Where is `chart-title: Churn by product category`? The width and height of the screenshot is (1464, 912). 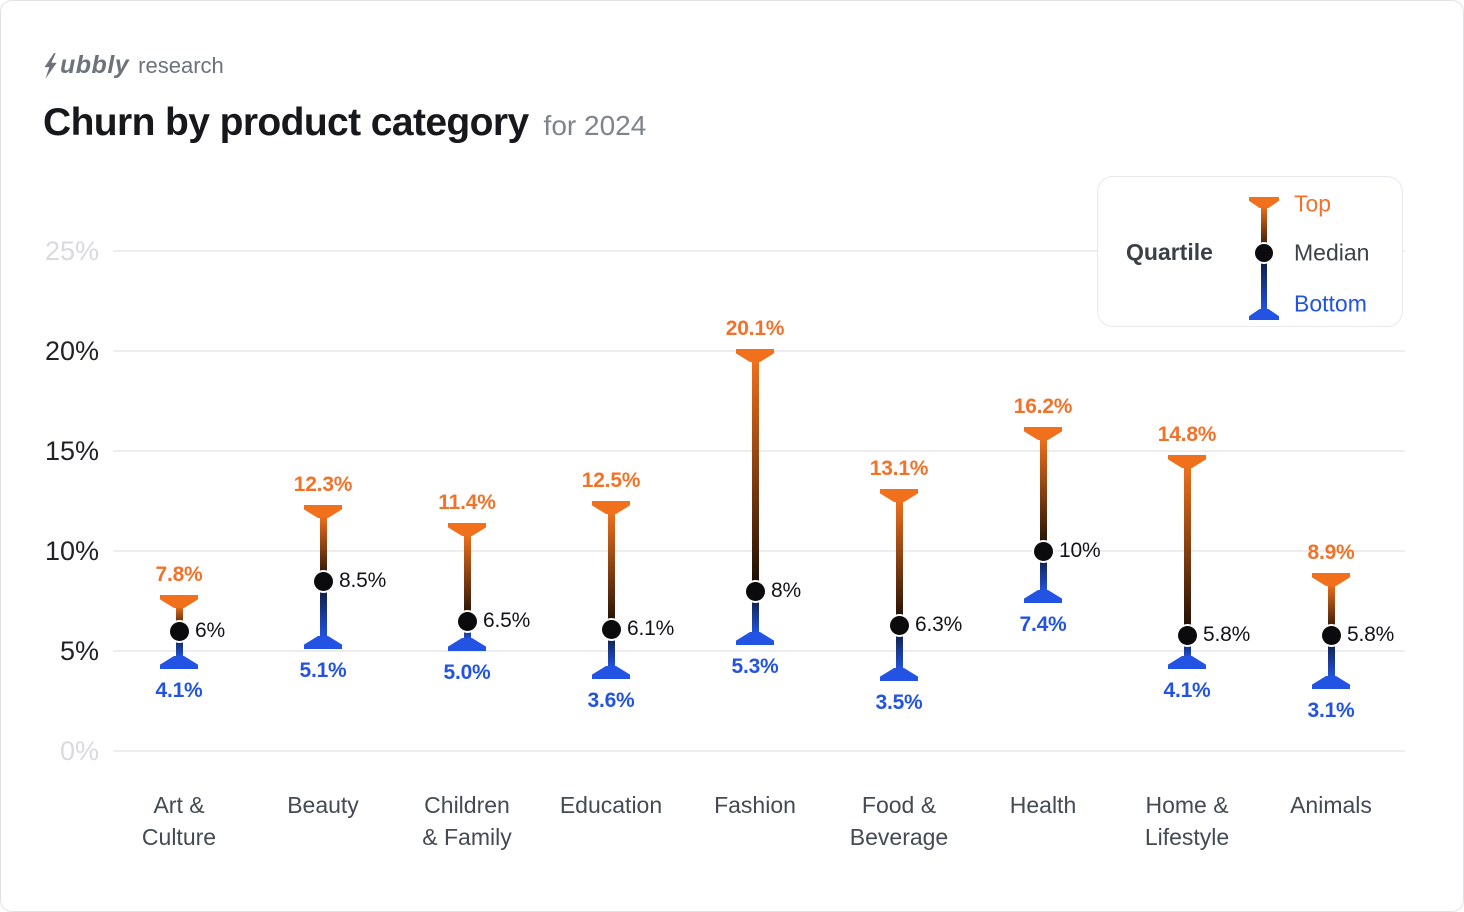 chart-title: Churn by product category is located at coordinates (286, 122).